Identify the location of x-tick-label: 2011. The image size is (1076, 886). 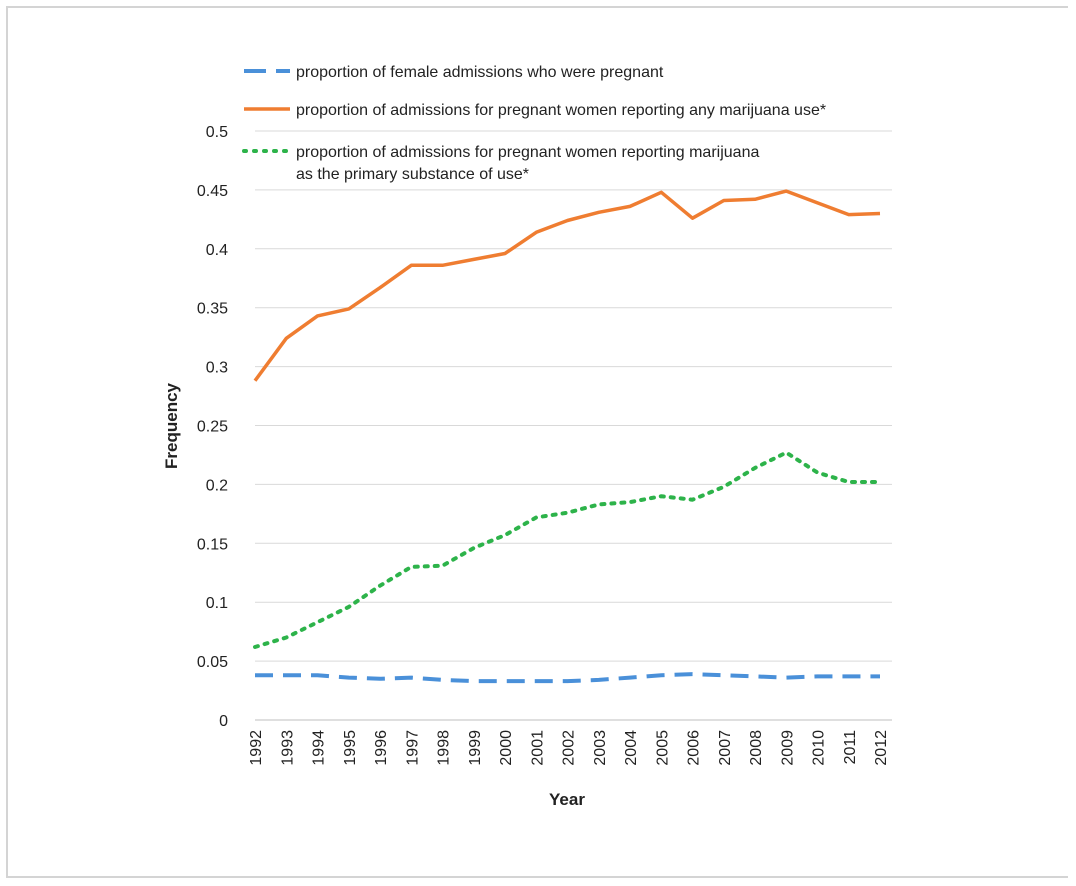
(850, 747).